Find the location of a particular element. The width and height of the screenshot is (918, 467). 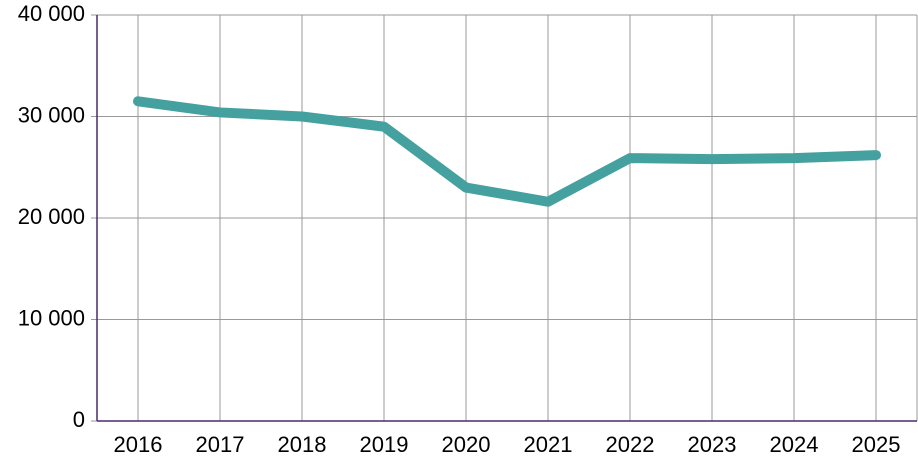

y-tick-label: 0 is located at coordinates (79, 419).